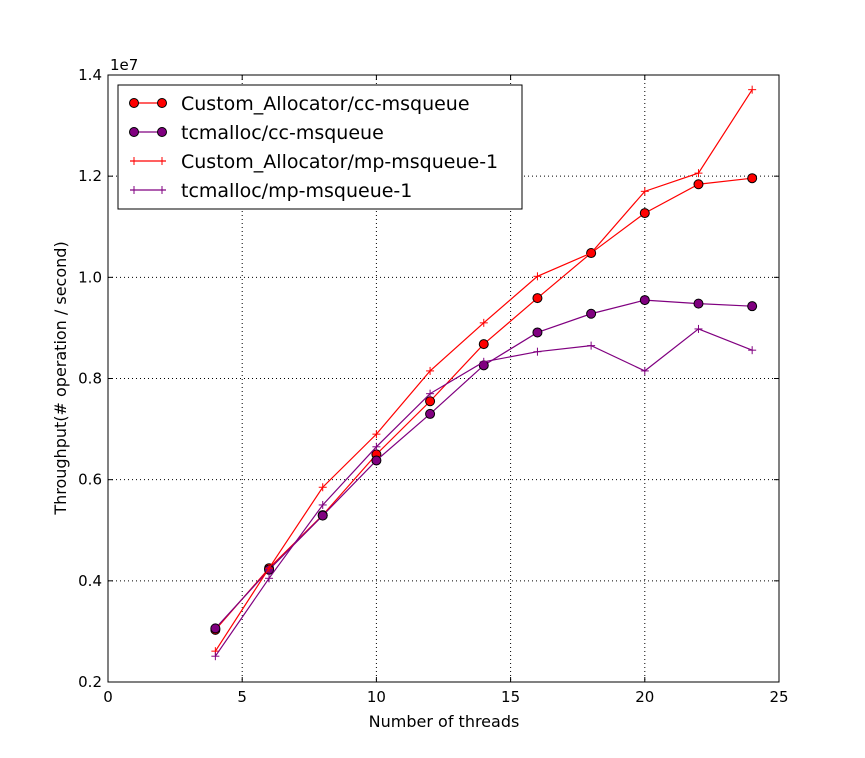  I want to click on legend-label: tcmalloc/mp-msqueue-1, so click(296, 191).